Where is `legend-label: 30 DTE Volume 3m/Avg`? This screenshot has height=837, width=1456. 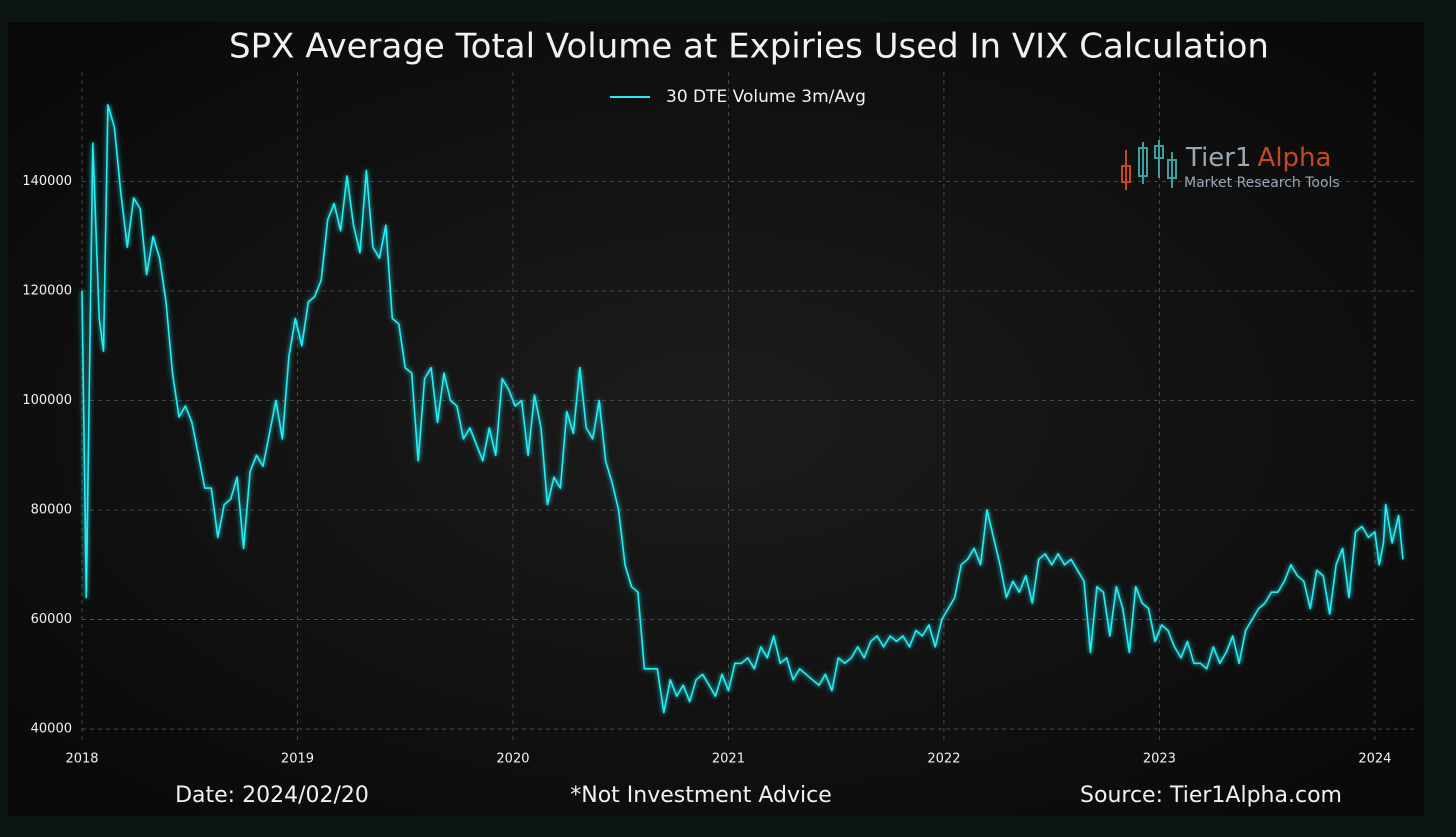 legend-label: 30 DTE Volume 3m/Avg is located at coordinates (766, 97).